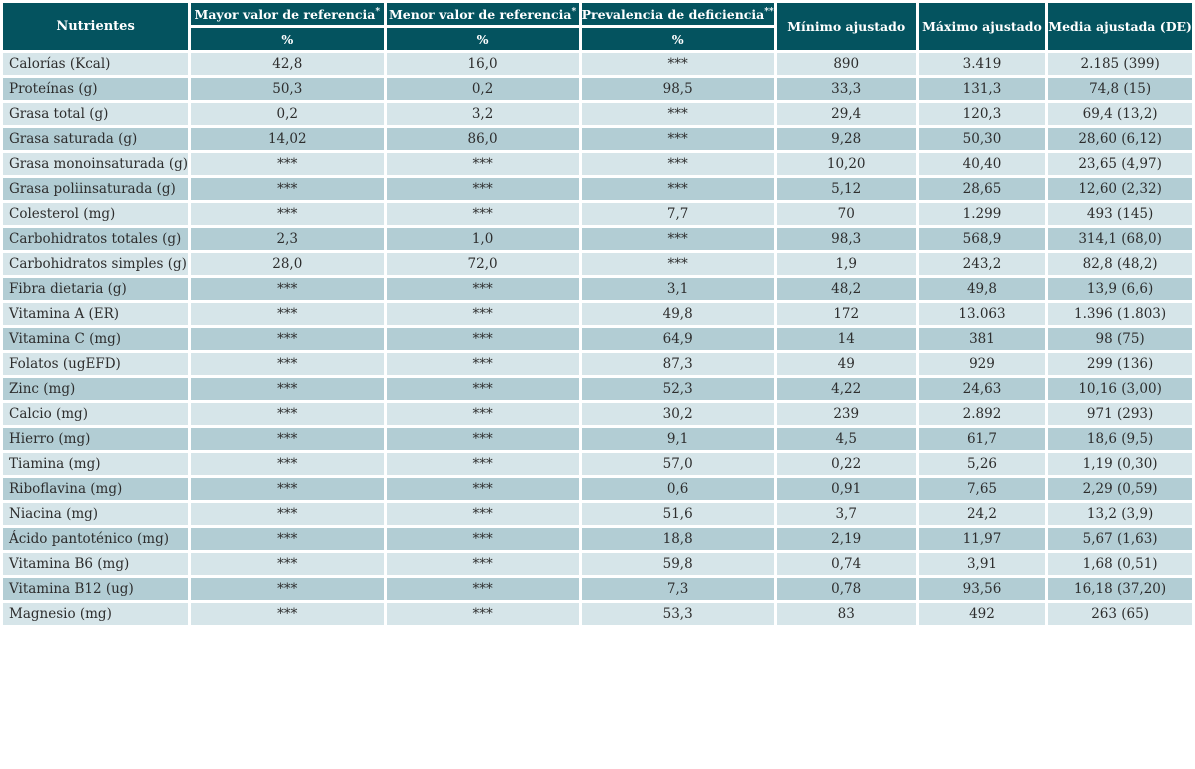  What do you see at coordinates (96, 364) in the screenshot?
I see `nutrient-name-cell: Folatos (ugEFD)` at bounding box center [96, 364].